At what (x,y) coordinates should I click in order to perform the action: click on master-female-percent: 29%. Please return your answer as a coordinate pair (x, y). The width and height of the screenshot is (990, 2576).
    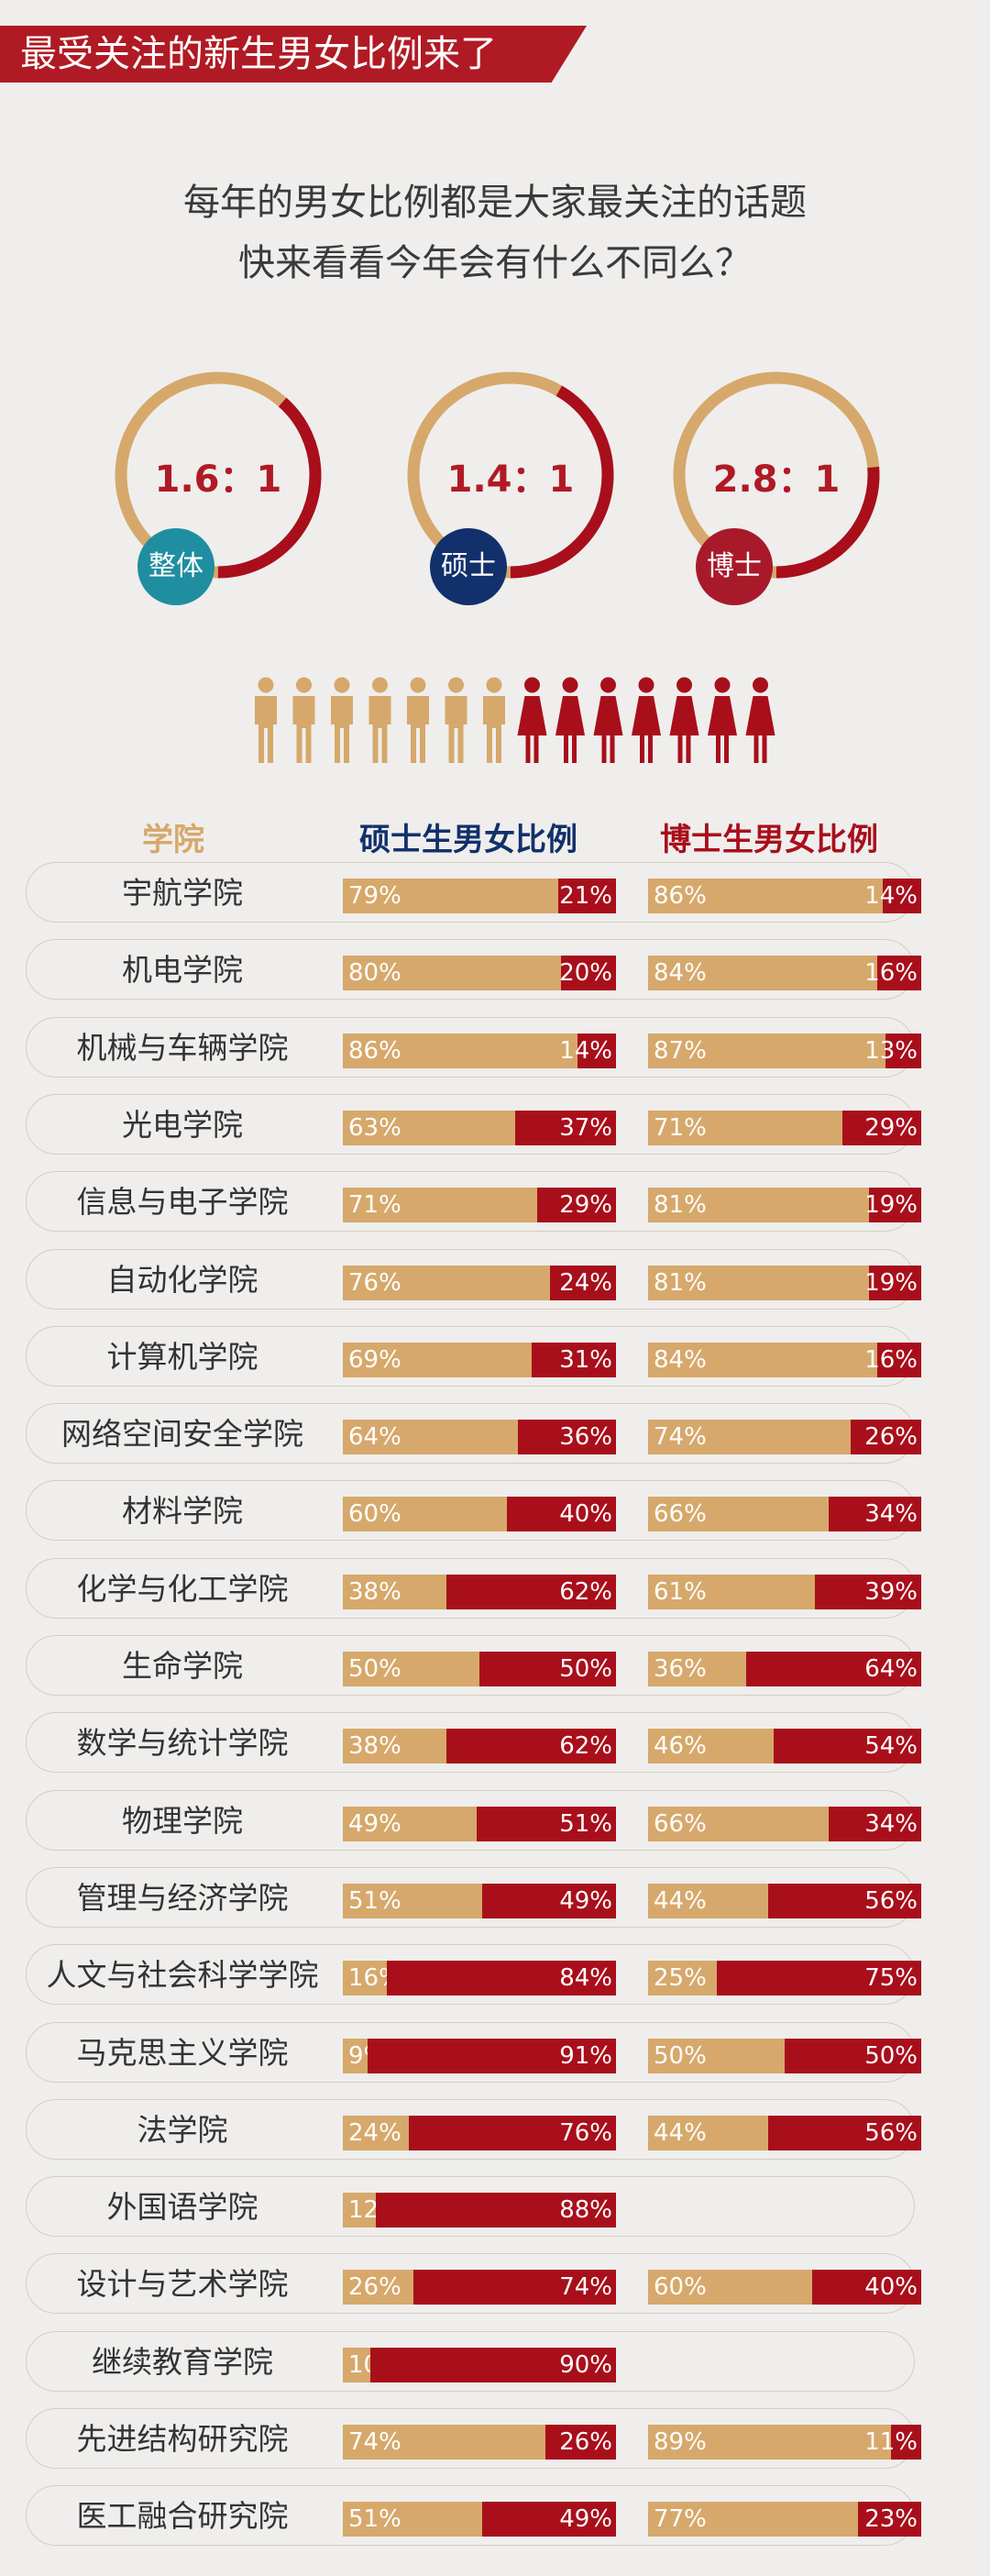
    Looking at the image, I should click on (585, 1205).